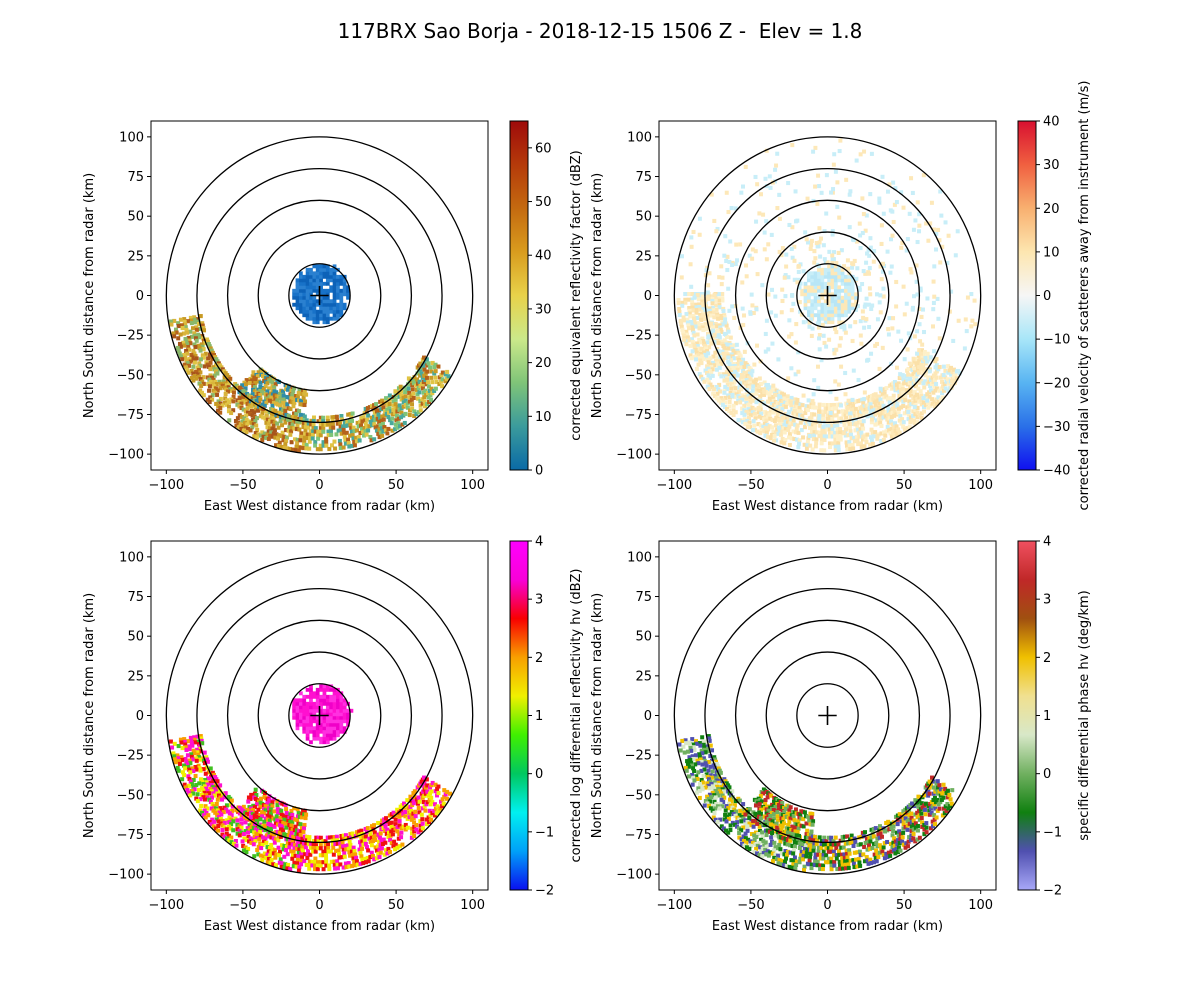  I want to click on y-tick-label: 50, so click(643, 217).